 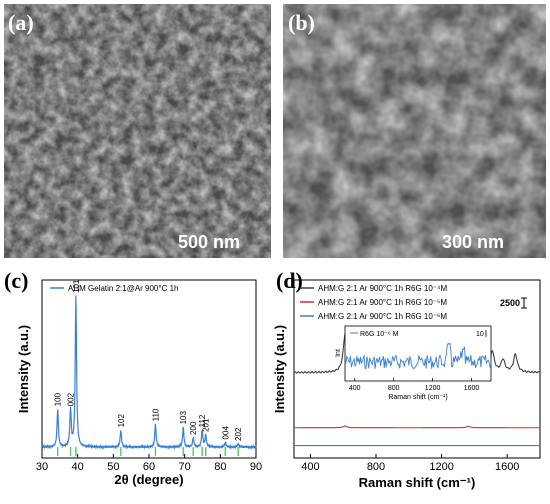 I want to click on x-axis-label-c: 2θ (degree), so click(x=148, y=479).